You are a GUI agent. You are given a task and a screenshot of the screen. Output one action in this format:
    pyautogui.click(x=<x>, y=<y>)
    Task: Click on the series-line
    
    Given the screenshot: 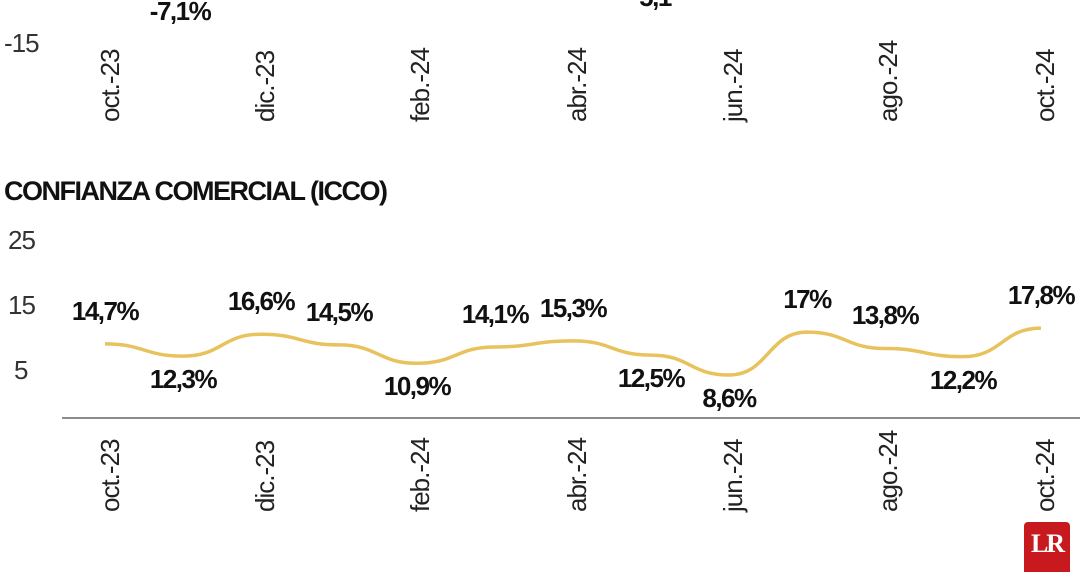 What is the action you would take?
    pyautogui.click(x=573, y=351)
    